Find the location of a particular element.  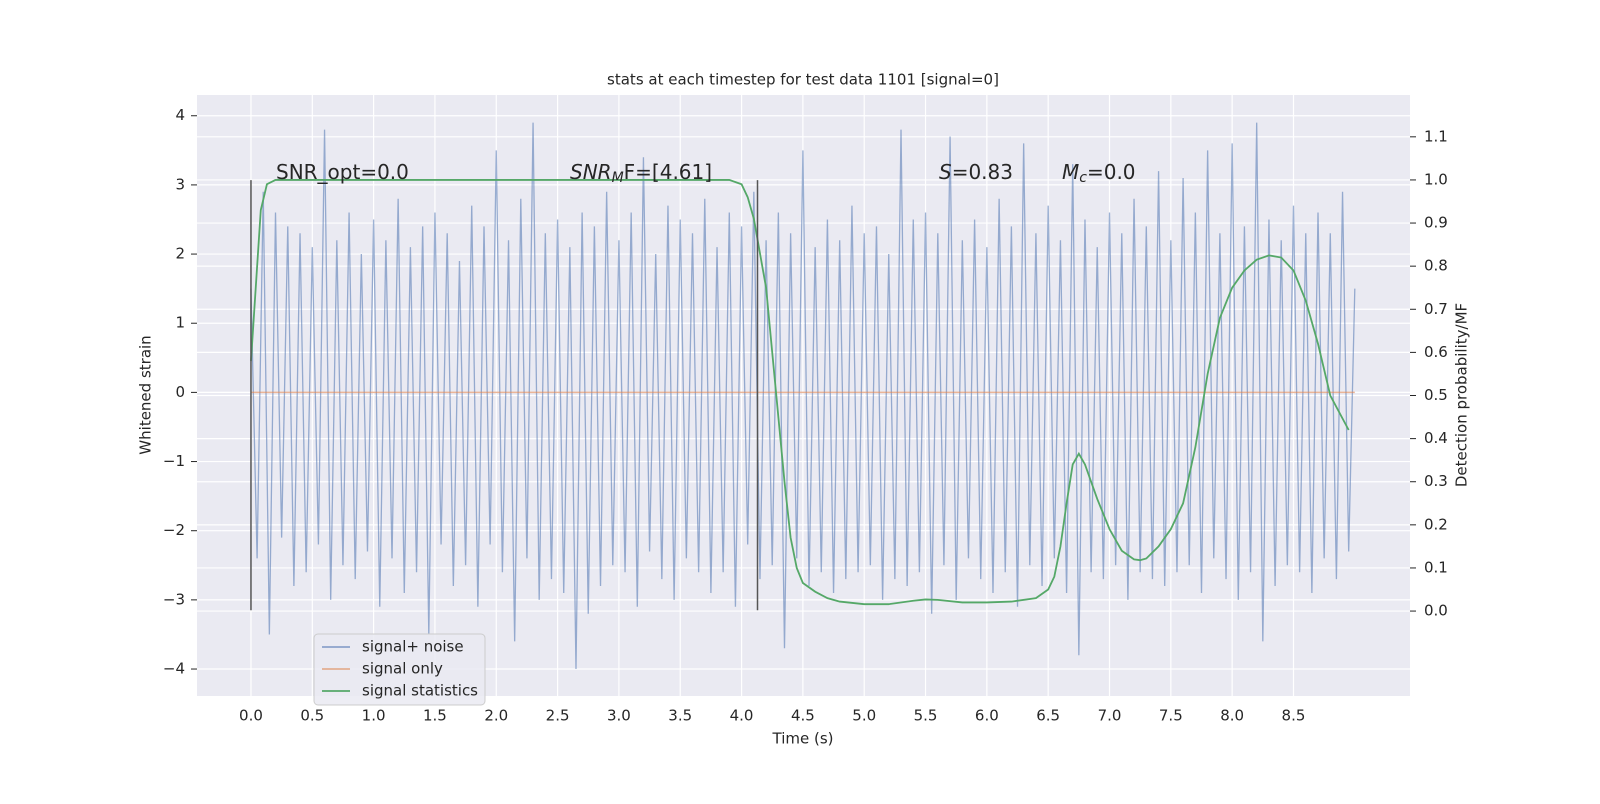

y-tick-label: −2 is located at coordinates (174, 530).